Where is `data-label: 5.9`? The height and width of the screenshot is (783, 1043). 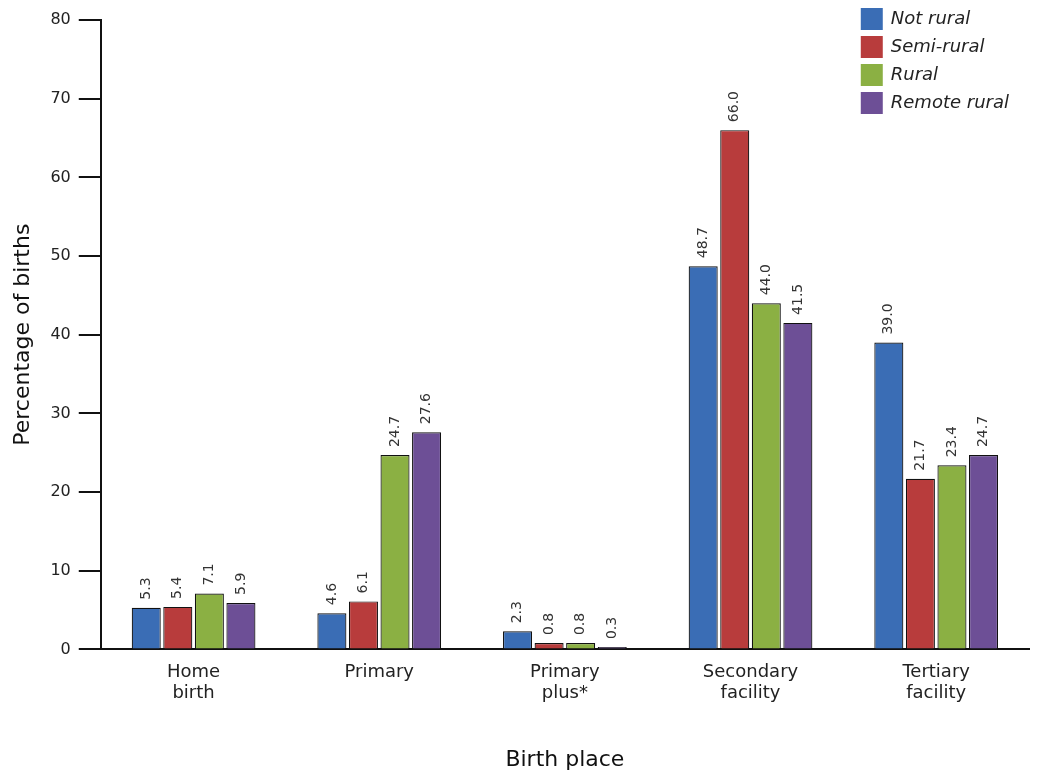
data-label: 5.9 is located at coordinates (239, 583).